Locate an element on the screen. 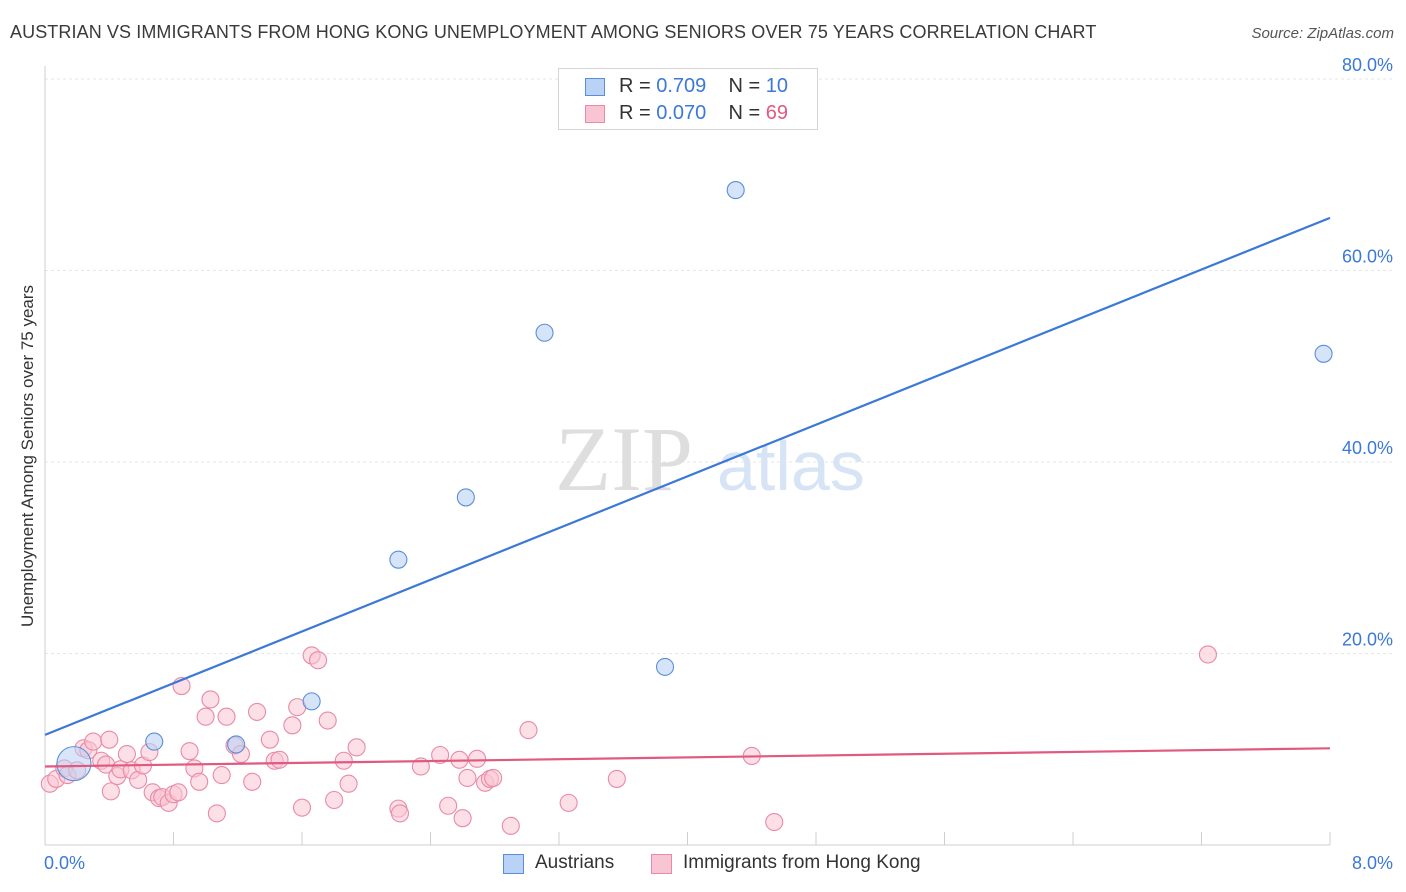 The height and width of the screenshot is (892, 1406). austrians-point-cluster is located at coordinates (74, 764).